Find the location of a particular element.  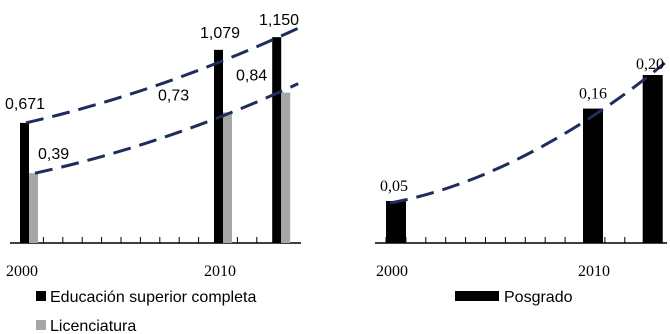

legend-swatch-posgrado is located at coordinates (477, 296).